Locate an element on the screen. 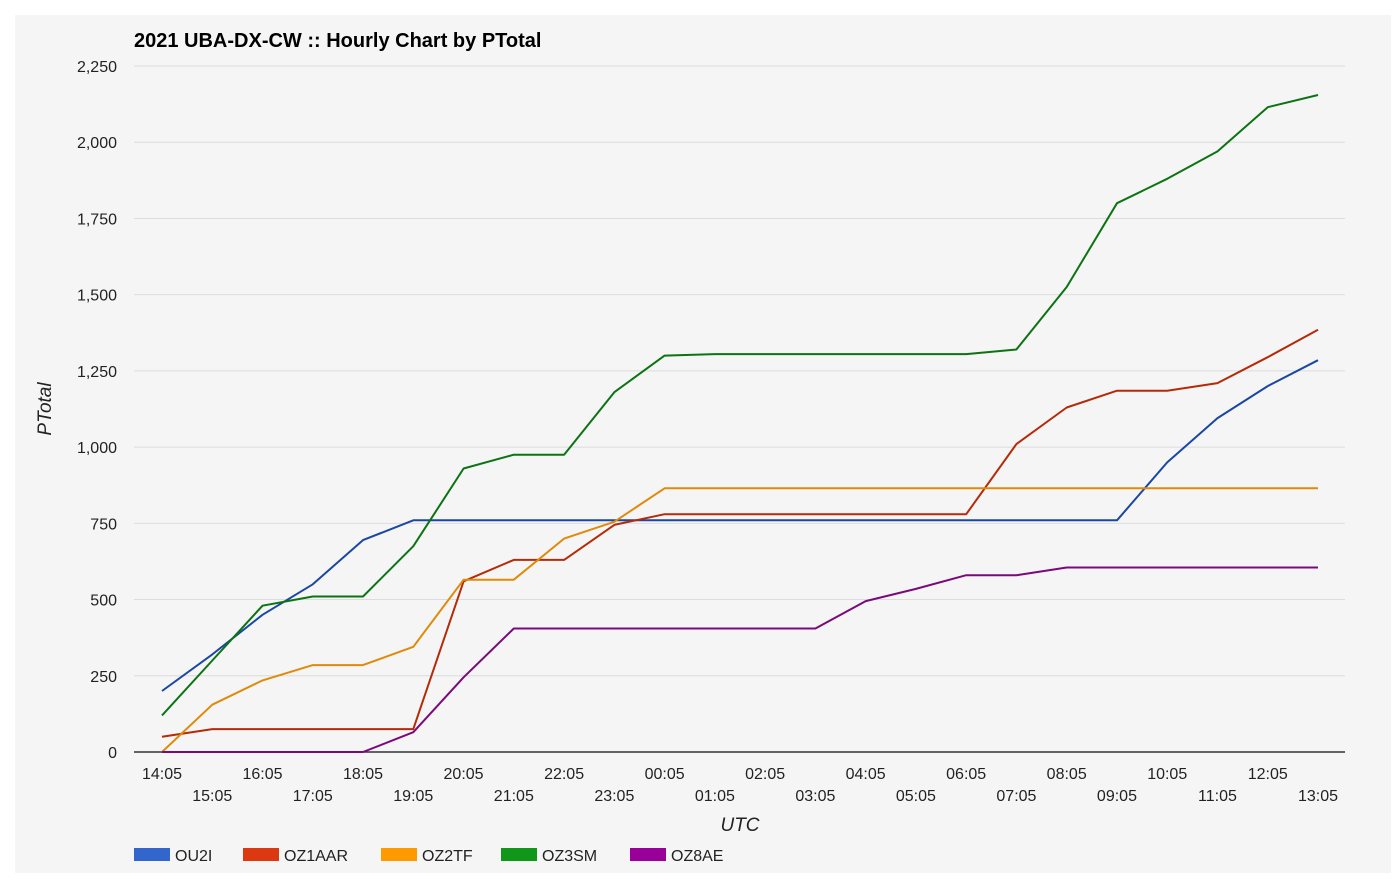 The width and height of the screenshot is (1400, 890). x-tick-label: 04:05 is located at coordinates (866, 774).